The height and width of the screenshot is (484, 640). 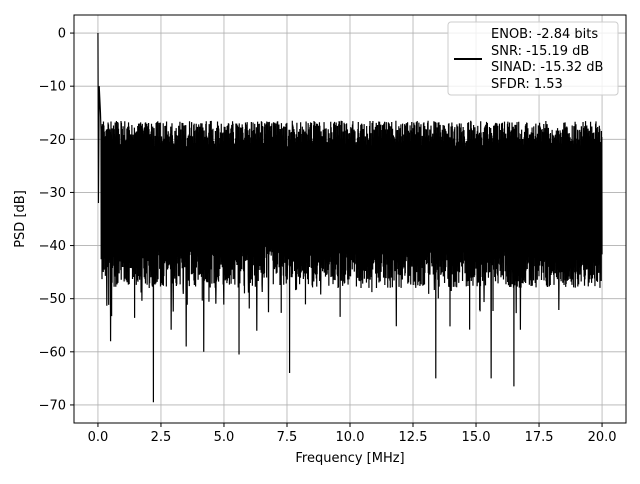 I want to click on legend-line-sfdr: SFDR: 1.53, so click(x=527, y=84).